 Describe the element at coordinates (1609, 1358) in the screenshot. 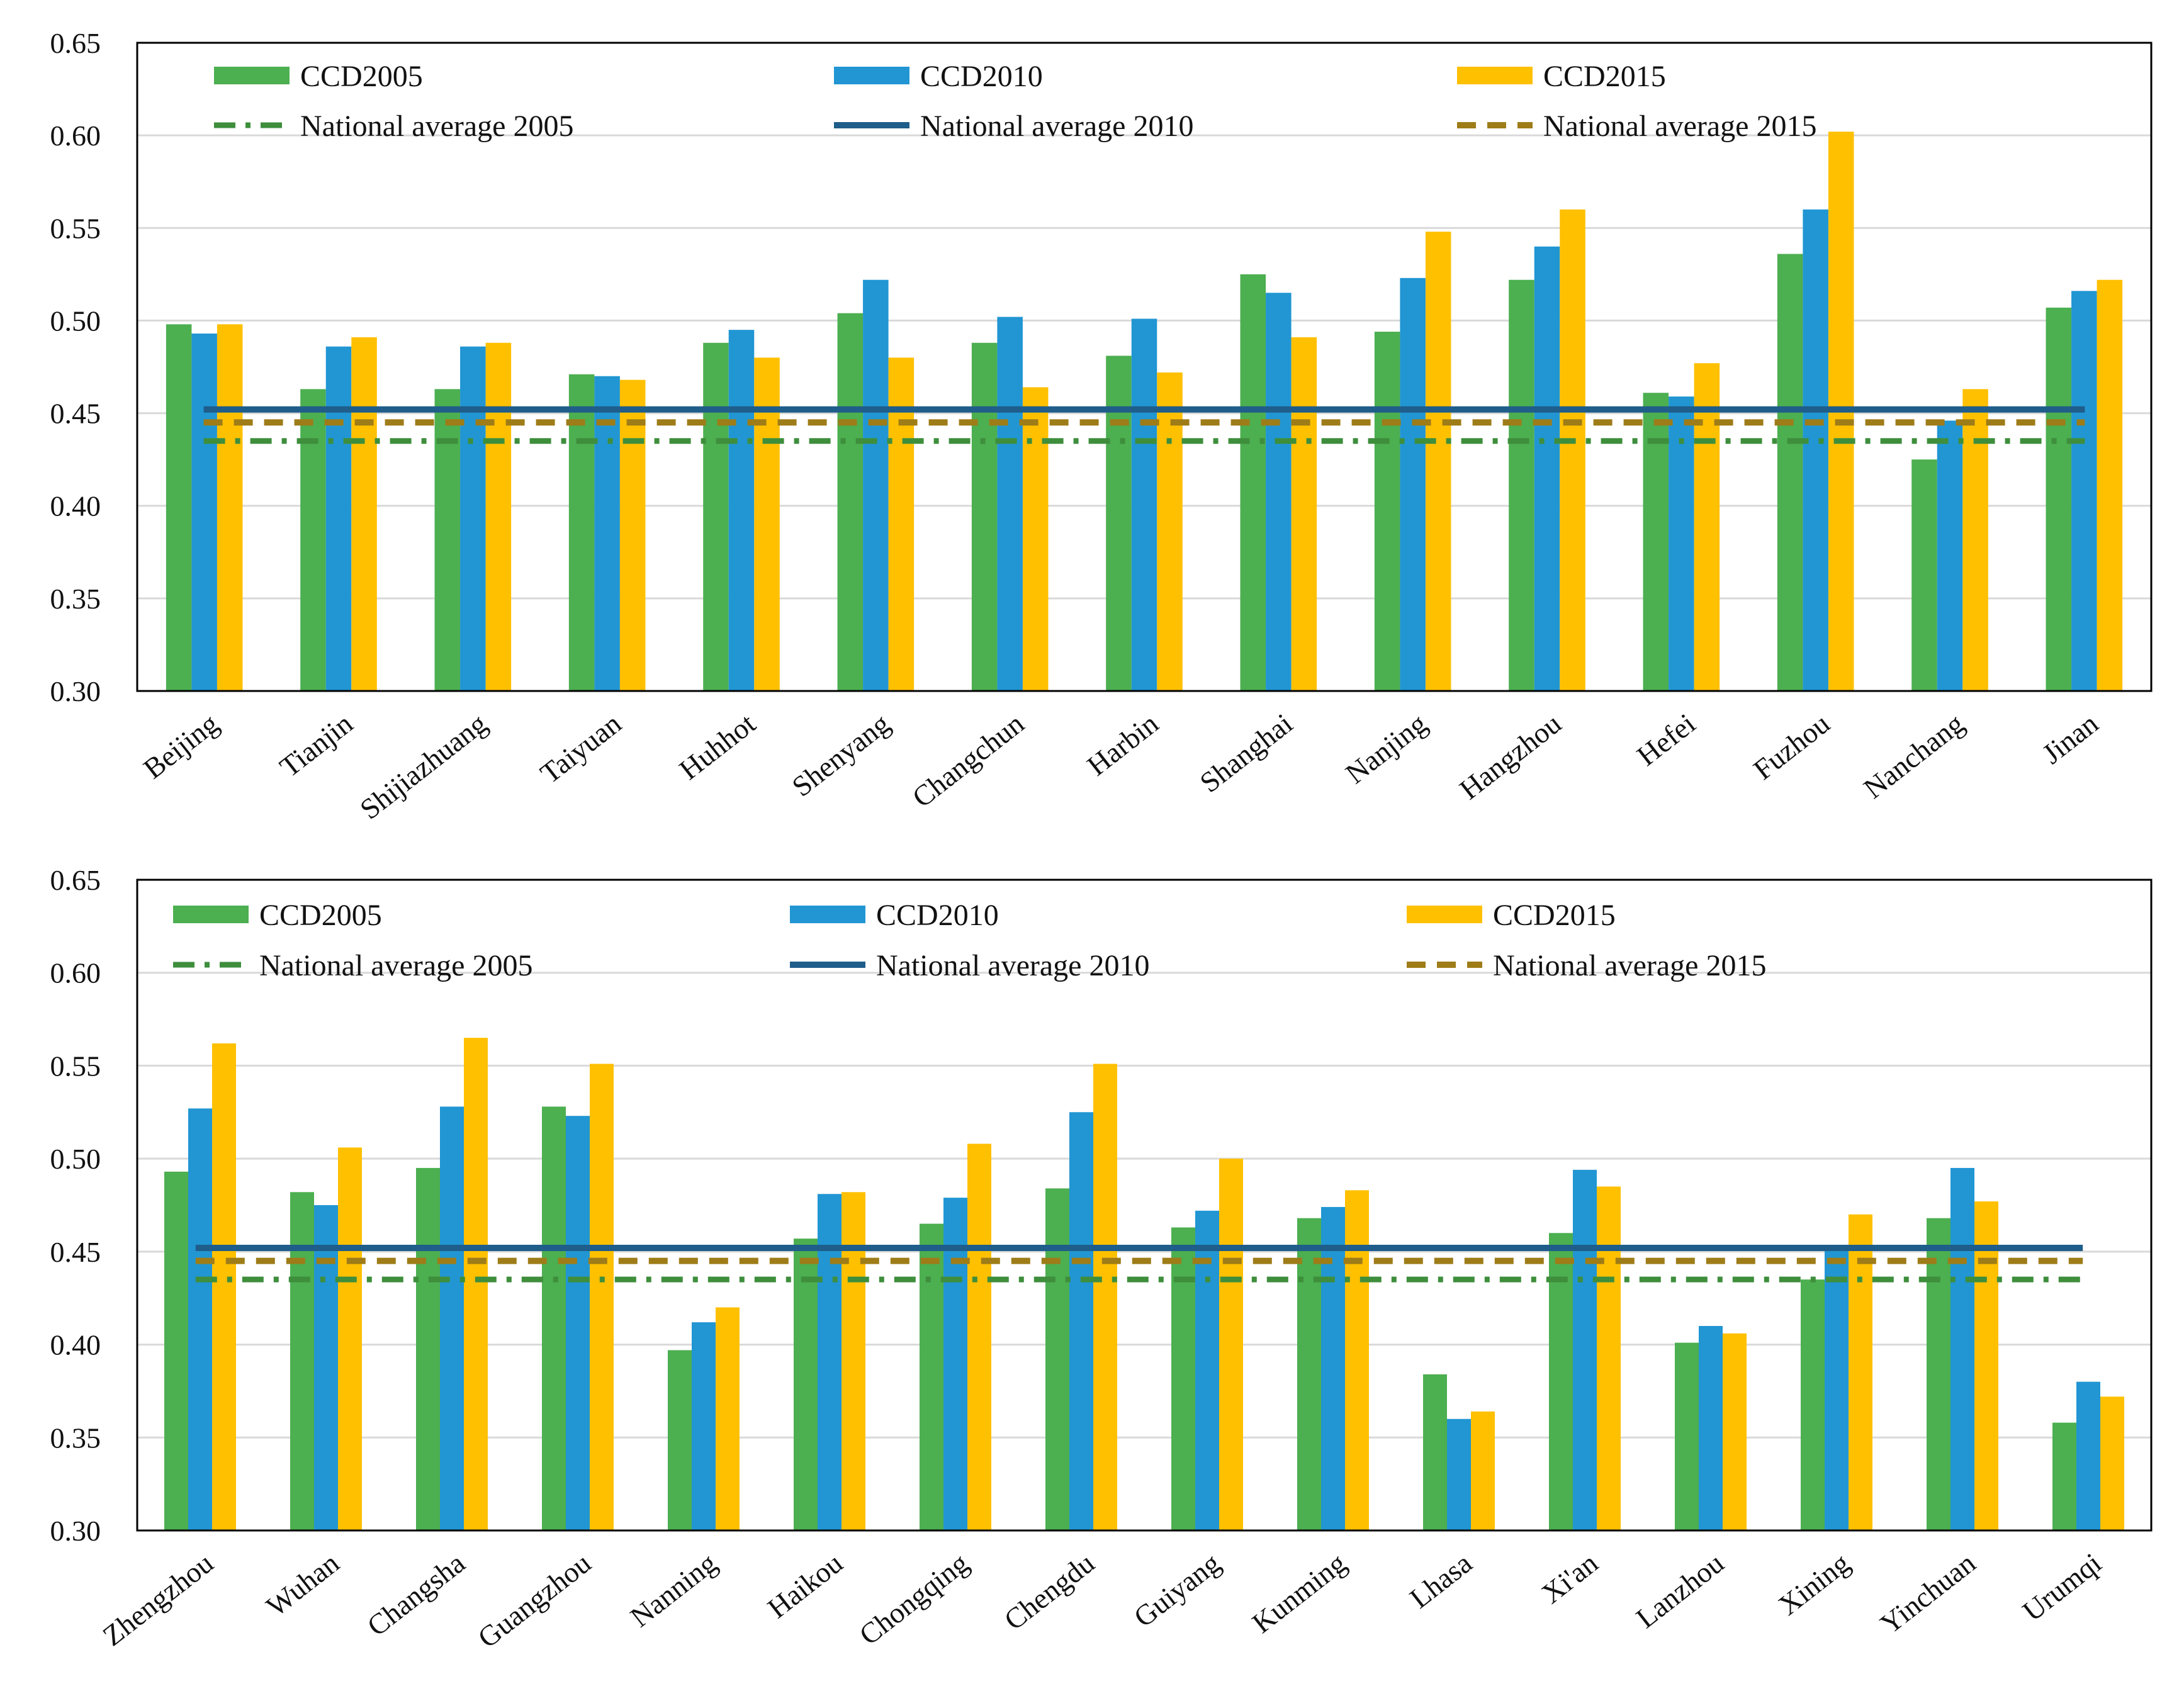

I see `bar-ccd2015-xian` at that location.